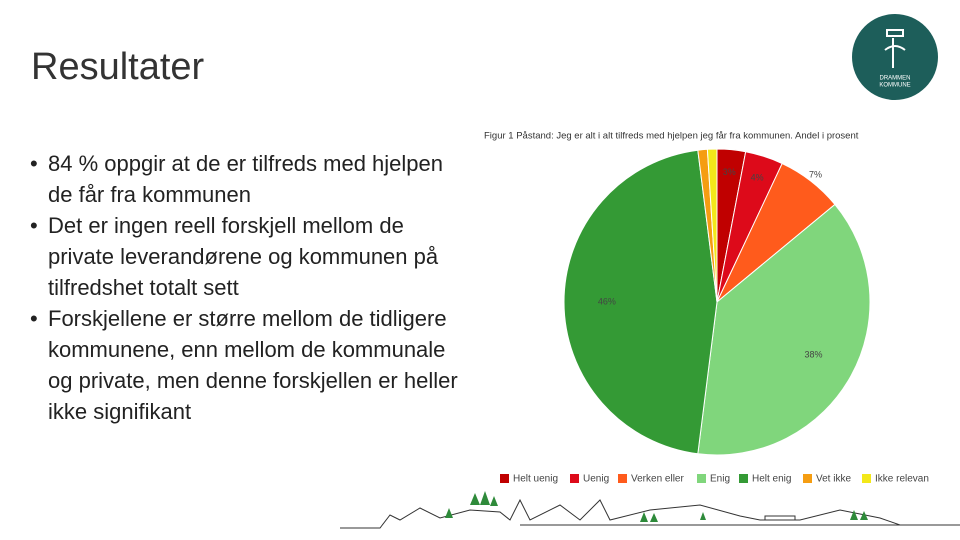 Image resolution: width=960 pixels, height=540 pixels. Describe the element at coordinates (833, 479) in the screenshot. I see `legend-label: Vet ikke` at that location.